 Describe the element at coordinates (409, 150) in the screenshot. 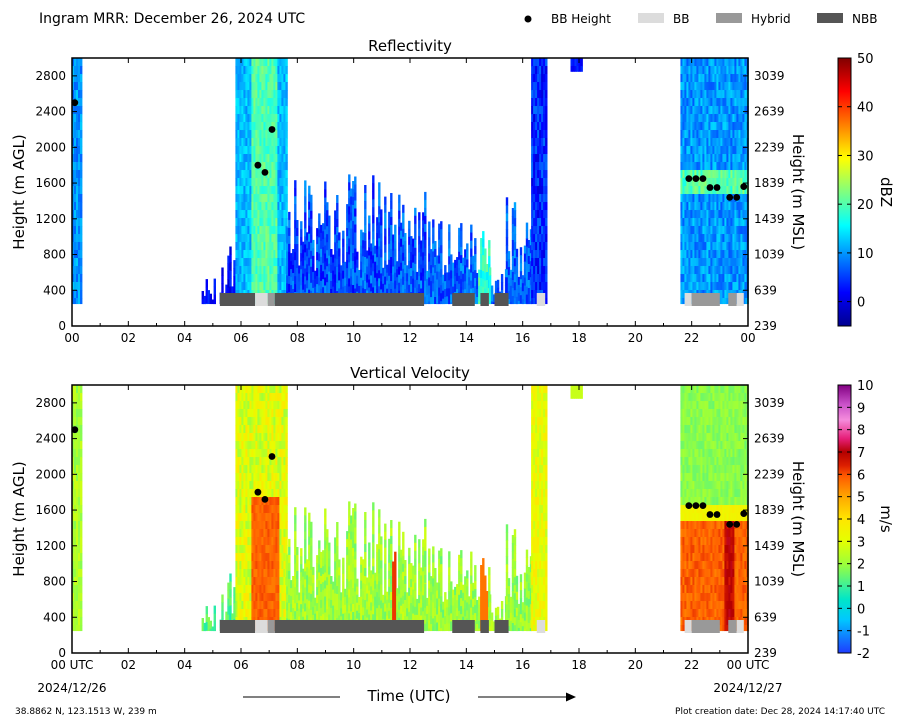

I see `bb-height-points` at that location.